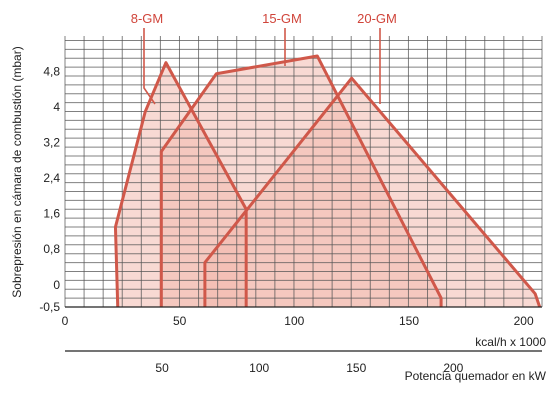  I want to click on x2-tick-label: 100, so click(259, 368).